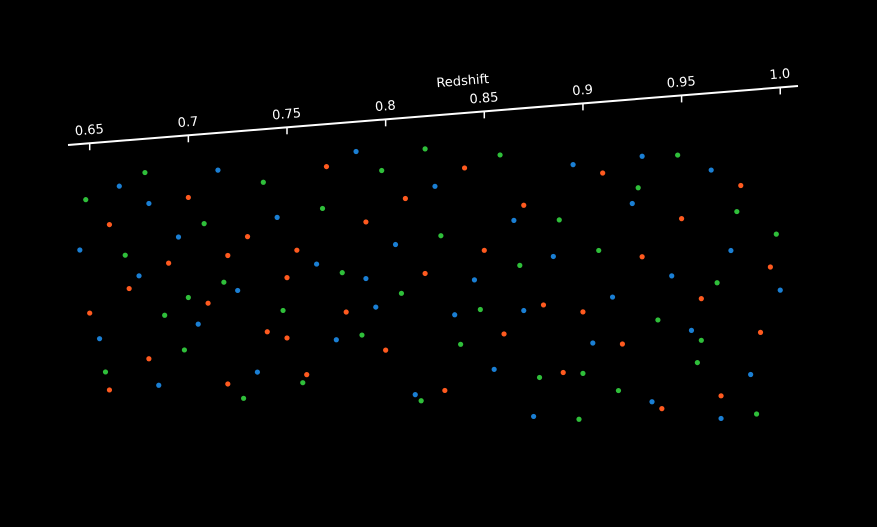 Image resolution: width=877 pixels, height=527 pixels. I want to click on x-tick-label: 0.85, so click(484, 98).